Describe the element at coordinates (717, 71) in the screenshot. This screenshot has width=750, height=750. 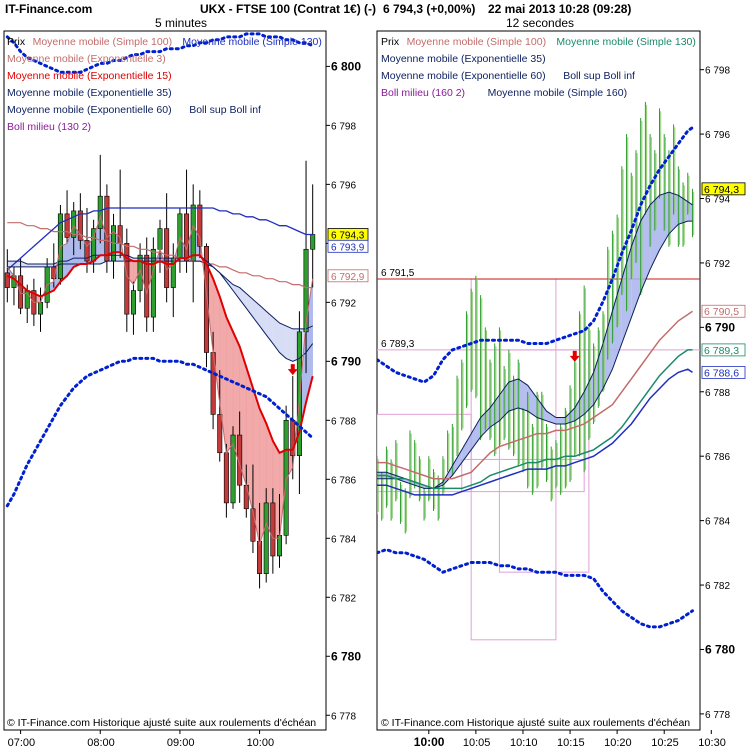
I see `right-ytick-label: 6 798` at that location.